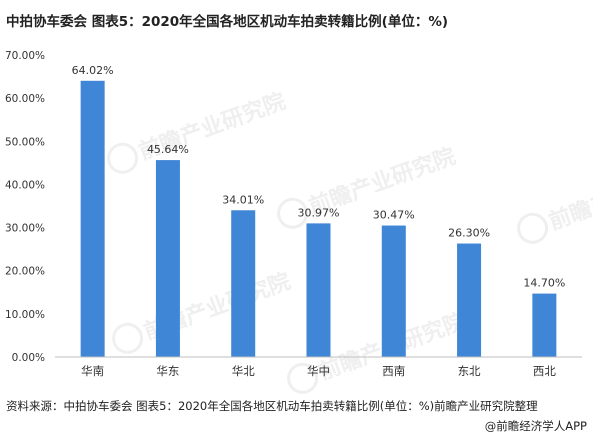  What do you see at coordinates (93, 70) in the screenshot?
I see `bar-value-label: 64.02%` at bounding box center [93, 70].